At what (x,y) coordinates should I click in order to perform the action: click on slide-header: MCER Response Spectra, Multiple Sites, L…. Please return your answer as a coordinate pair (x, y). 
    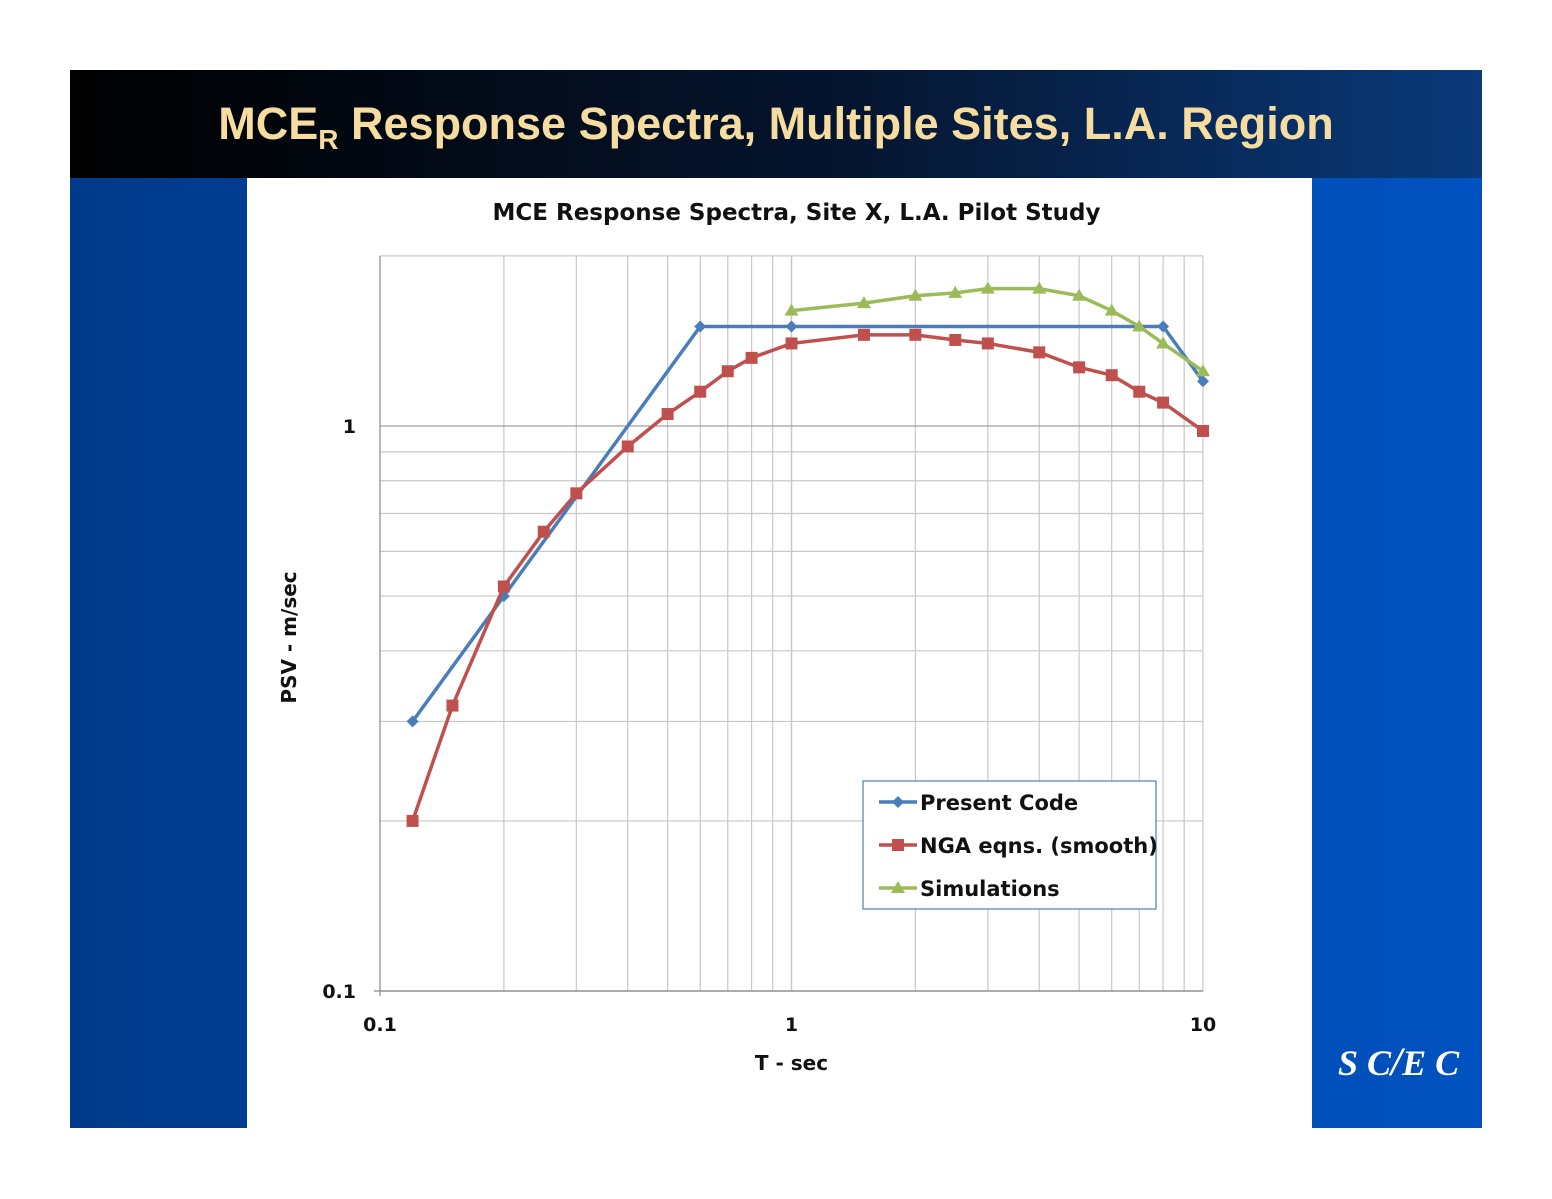
    Looking at the image, I should click on (776, 124).